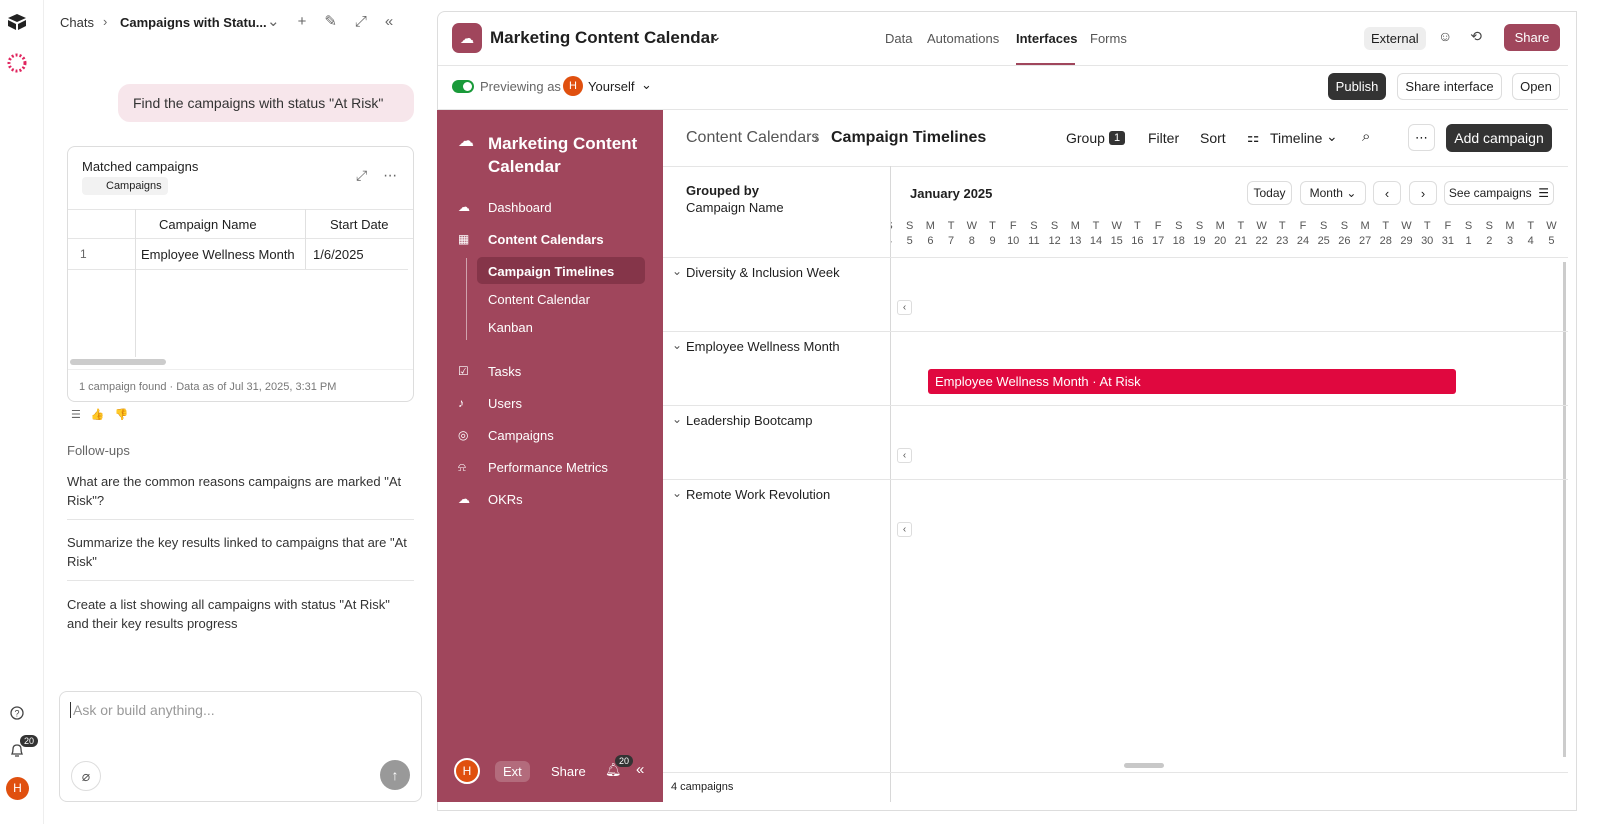  What do you see at coordinates (1469, 36) in the screenshot?
I see `header-icons: ☺⟲` at bounding box center [1469, 36].